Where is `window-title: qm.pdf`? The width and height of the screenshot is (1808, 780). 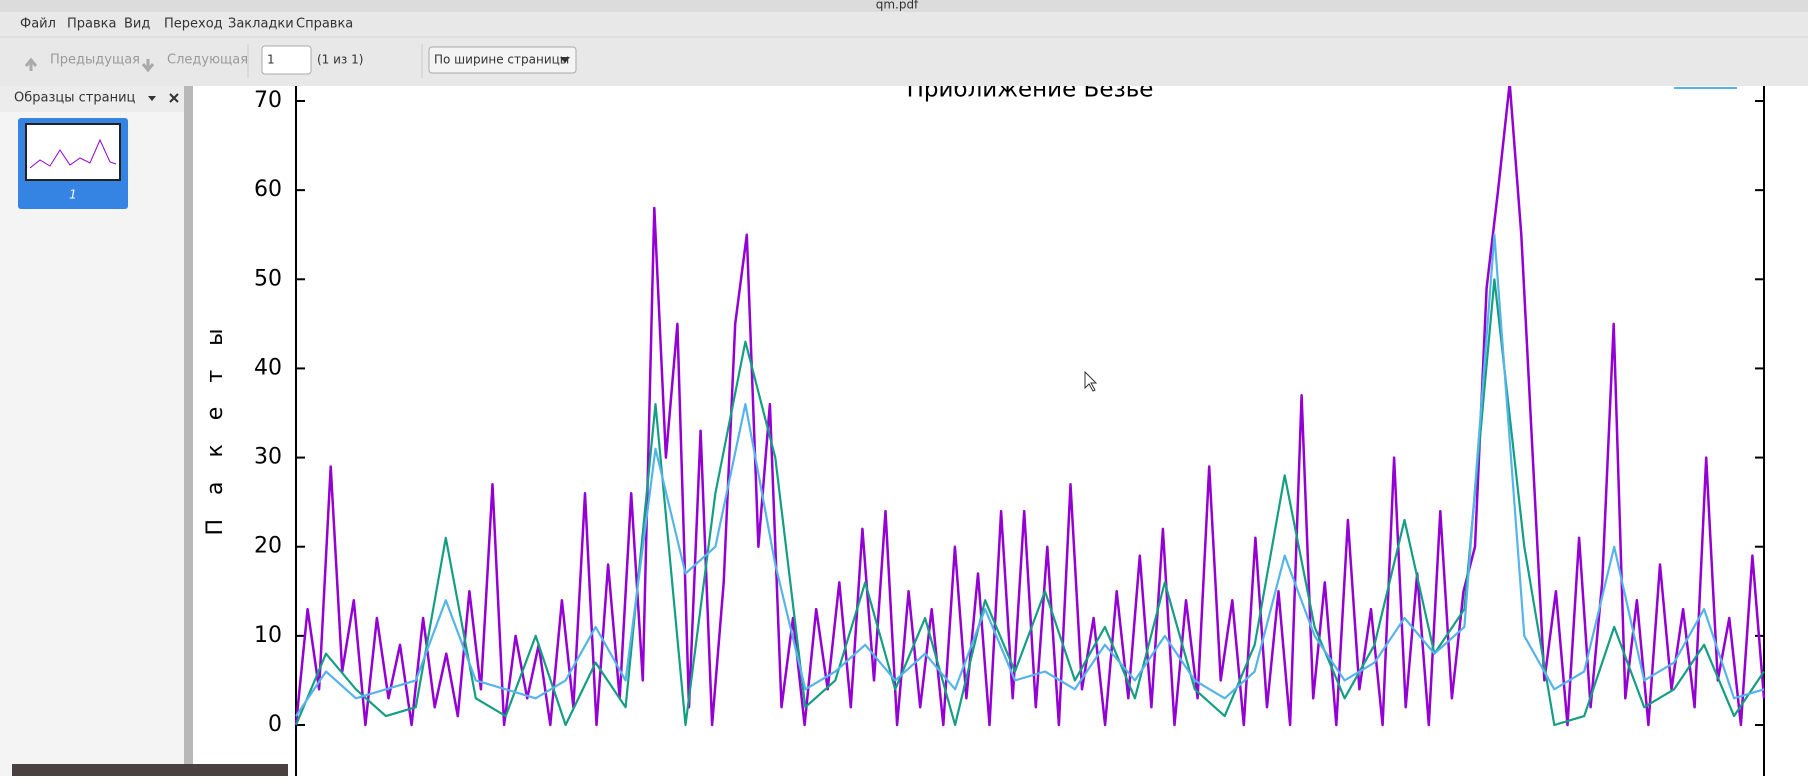 window-title: qm.pdf is located at coordinates (897, 6).